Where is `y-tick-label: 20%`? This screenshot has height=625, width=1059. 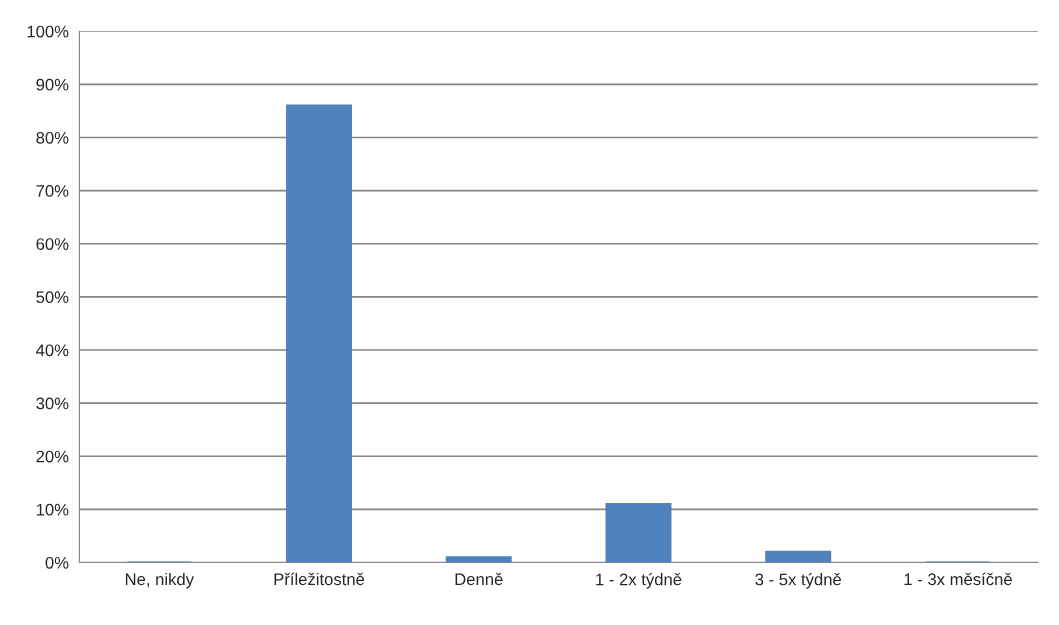 y-tick-label: 20% is located at coordinates (52, 456).